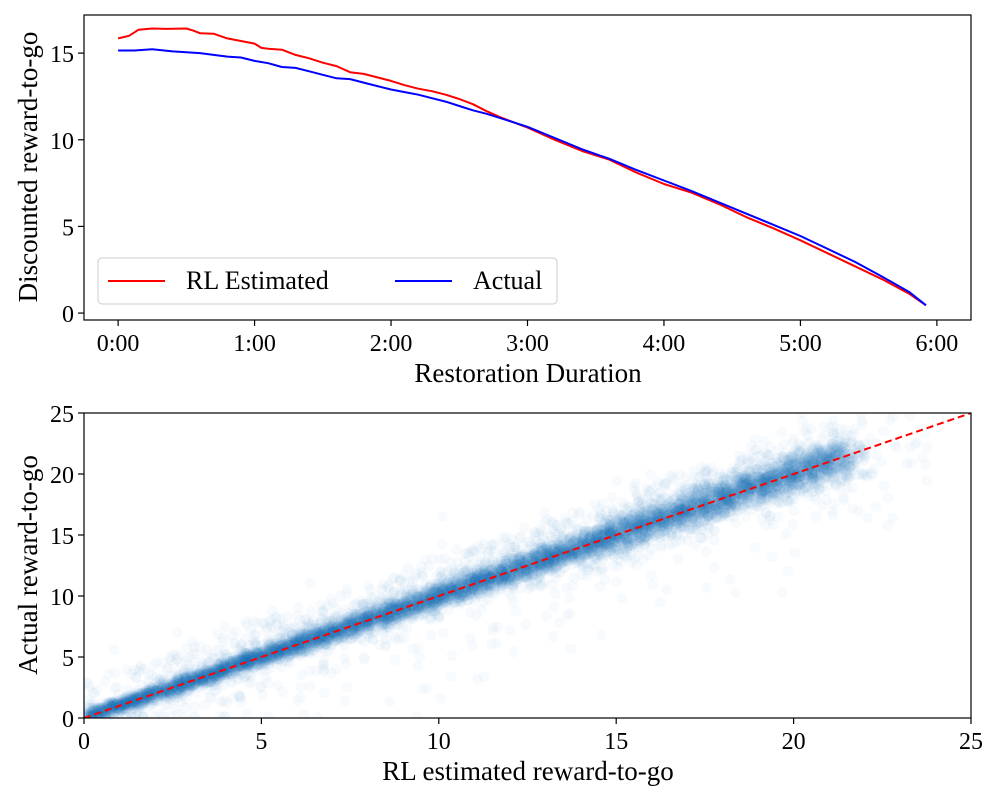 The width and height of the screenshot is (1000, 800). Describe the element at coordinates (62, 55) in the screenshot. I see `top-y-tick-label: 15` at that location.